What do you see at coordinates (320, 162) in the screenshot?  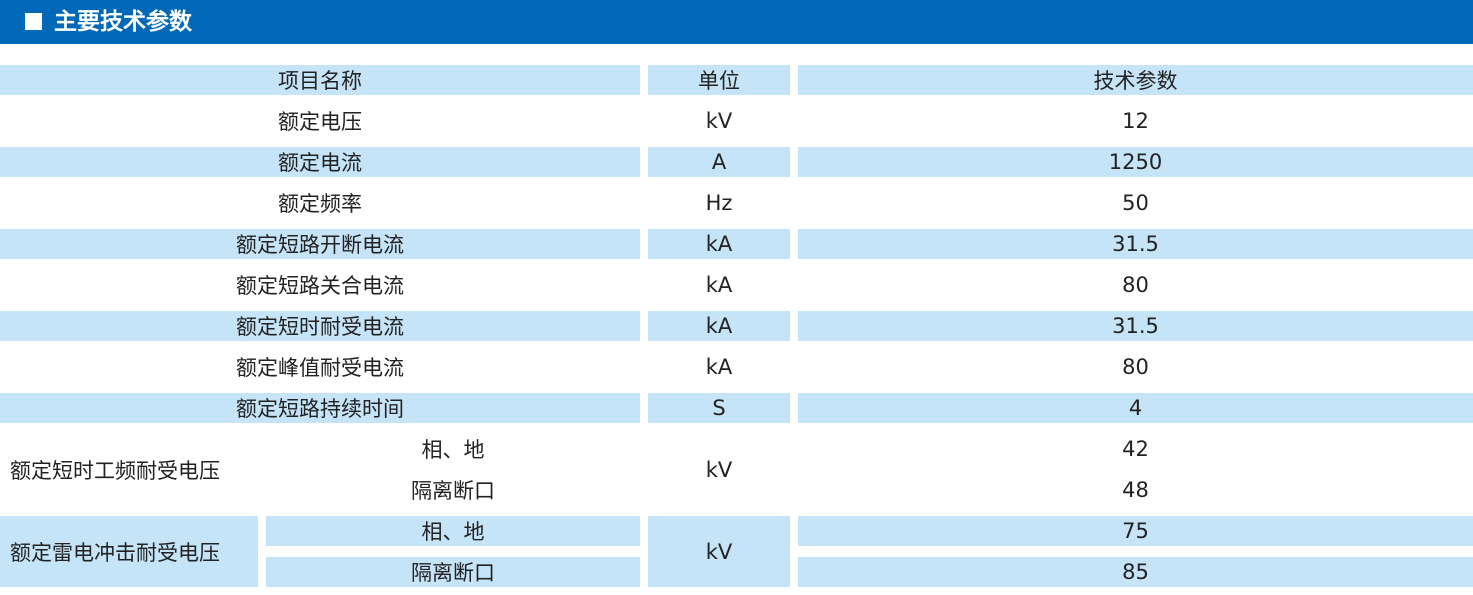 I see `item-name: 额定电流` at bounding box center [320, 162].